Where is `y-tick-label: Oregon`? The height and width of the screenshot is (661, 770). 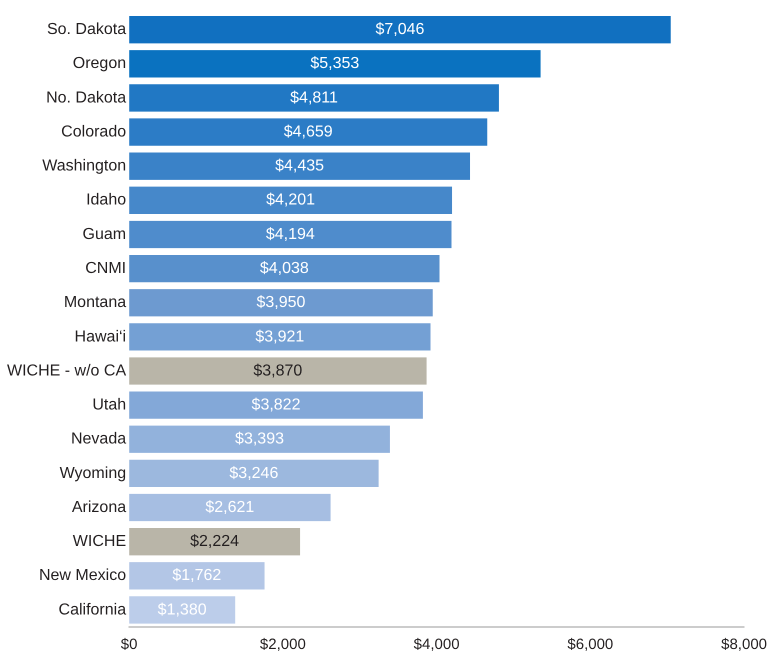
y-tick-label: Oregon is located at coordinates (99, 63).